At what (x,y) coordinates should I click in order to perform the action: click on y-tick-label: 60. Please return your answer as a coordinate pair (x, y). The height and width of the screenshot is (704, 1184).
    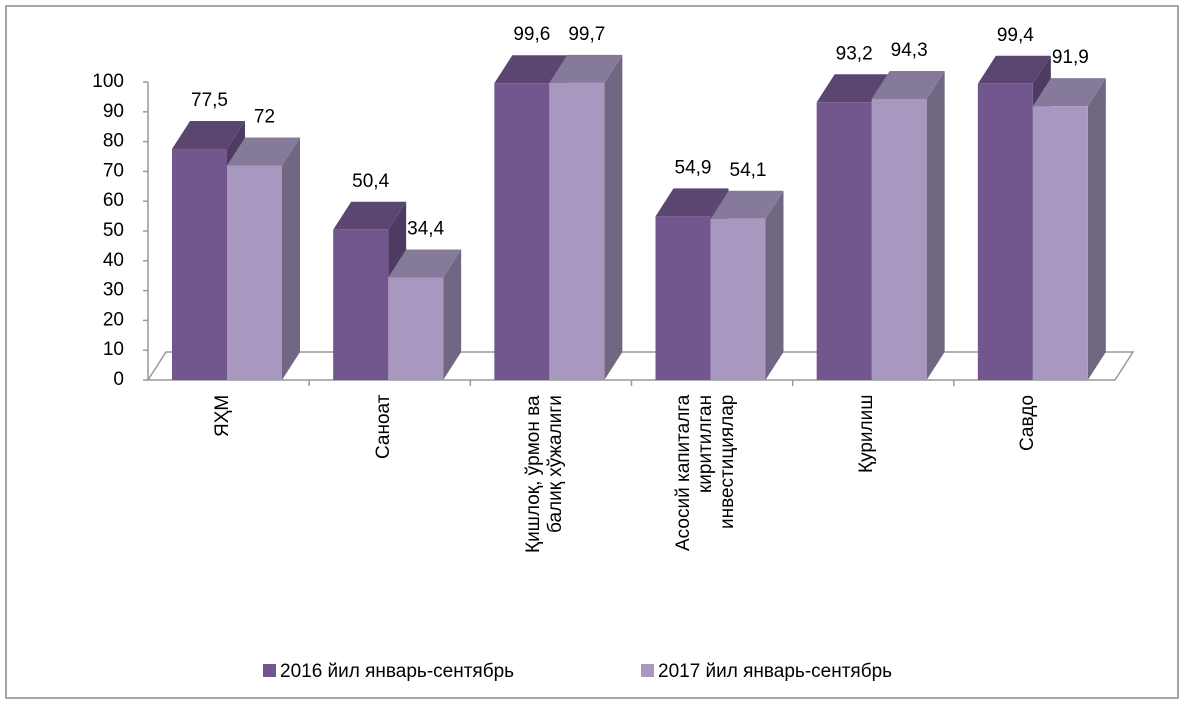
    Looking at the image, I should click on (113, 200).